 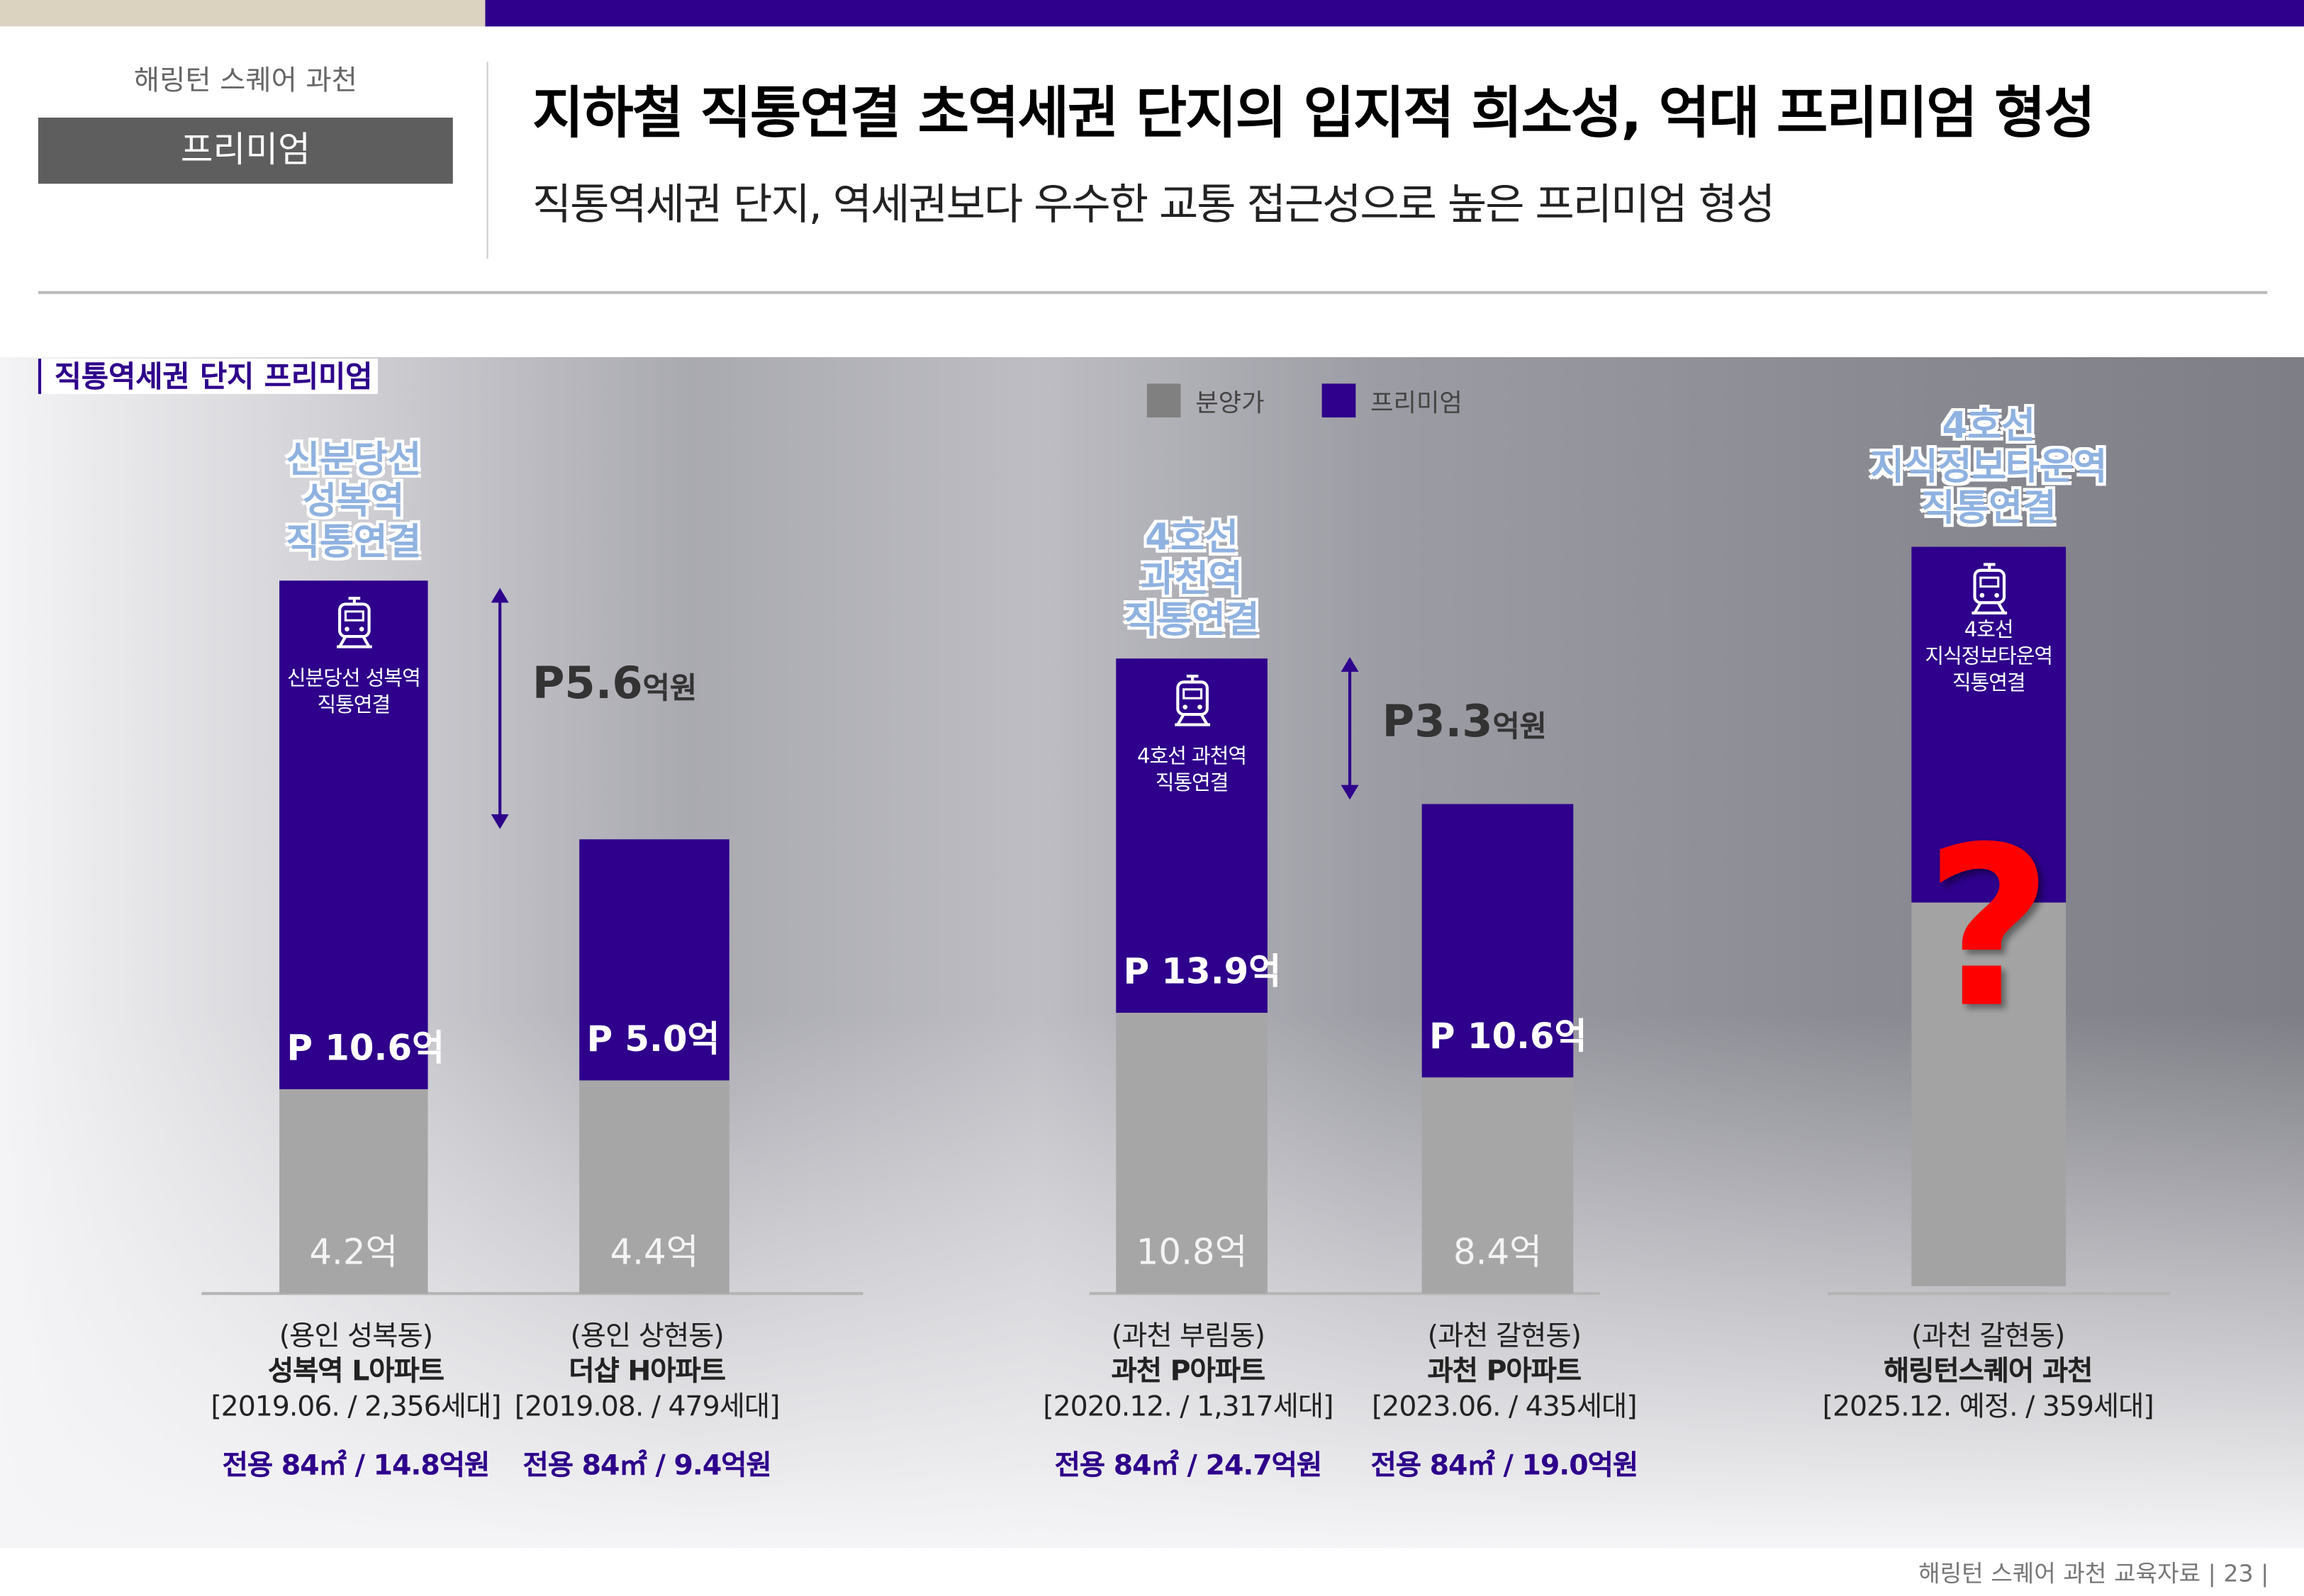 What do you see at coordinates (208, 376) in the screenshot?
I see `section-title: 직통역세권 단지 프리미엄` at bounding box center [208, 376].